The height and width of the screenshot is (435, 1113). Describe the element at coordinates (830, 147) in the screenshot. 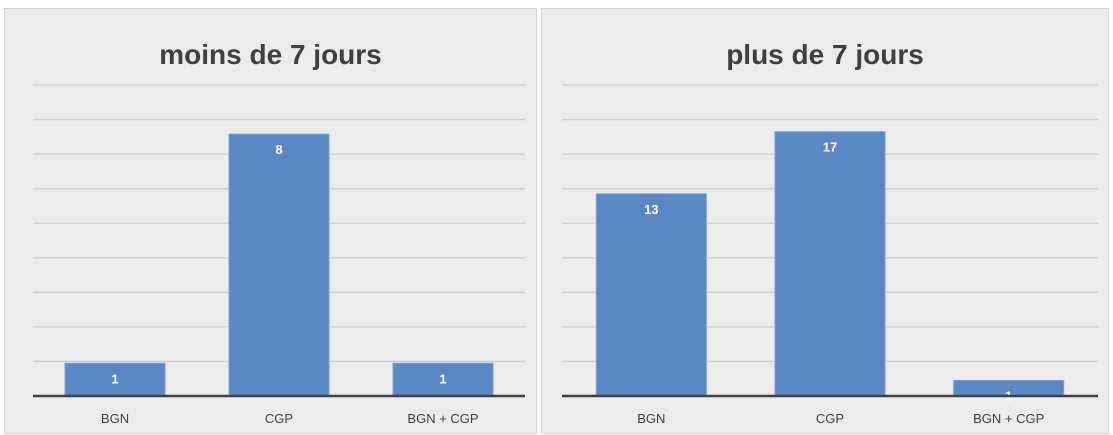

I see `data-label: 17` at that location.